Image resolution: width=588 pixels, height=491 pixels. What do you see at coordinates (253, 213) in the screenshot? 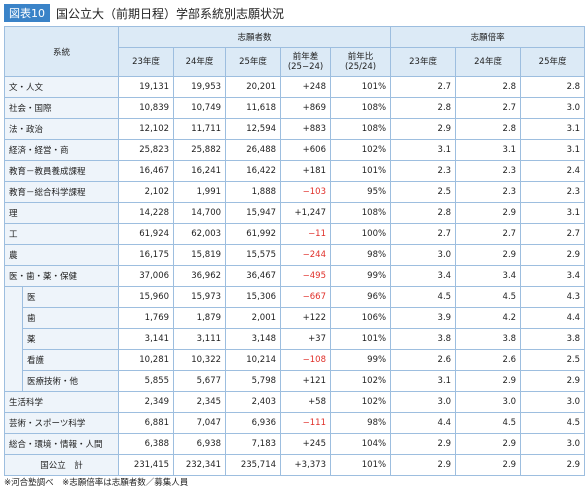
I see `cell: 15,947` at bounding box center [253, 213].